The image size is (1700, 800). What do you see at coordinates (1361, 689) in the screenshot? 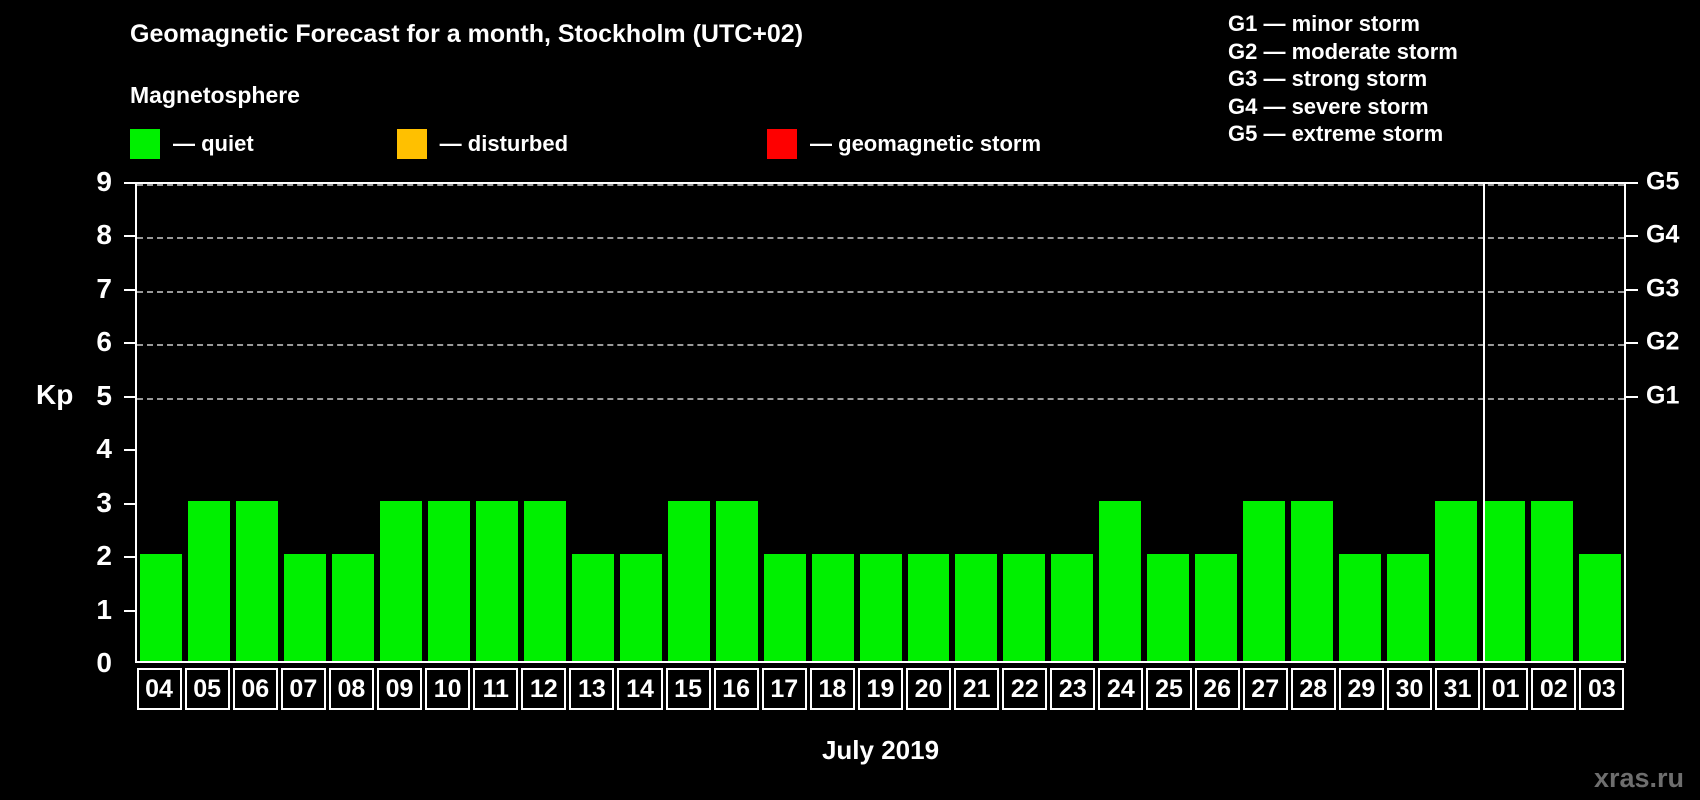
I see `day-label-29: 29` at bounding box center [1361, 689].